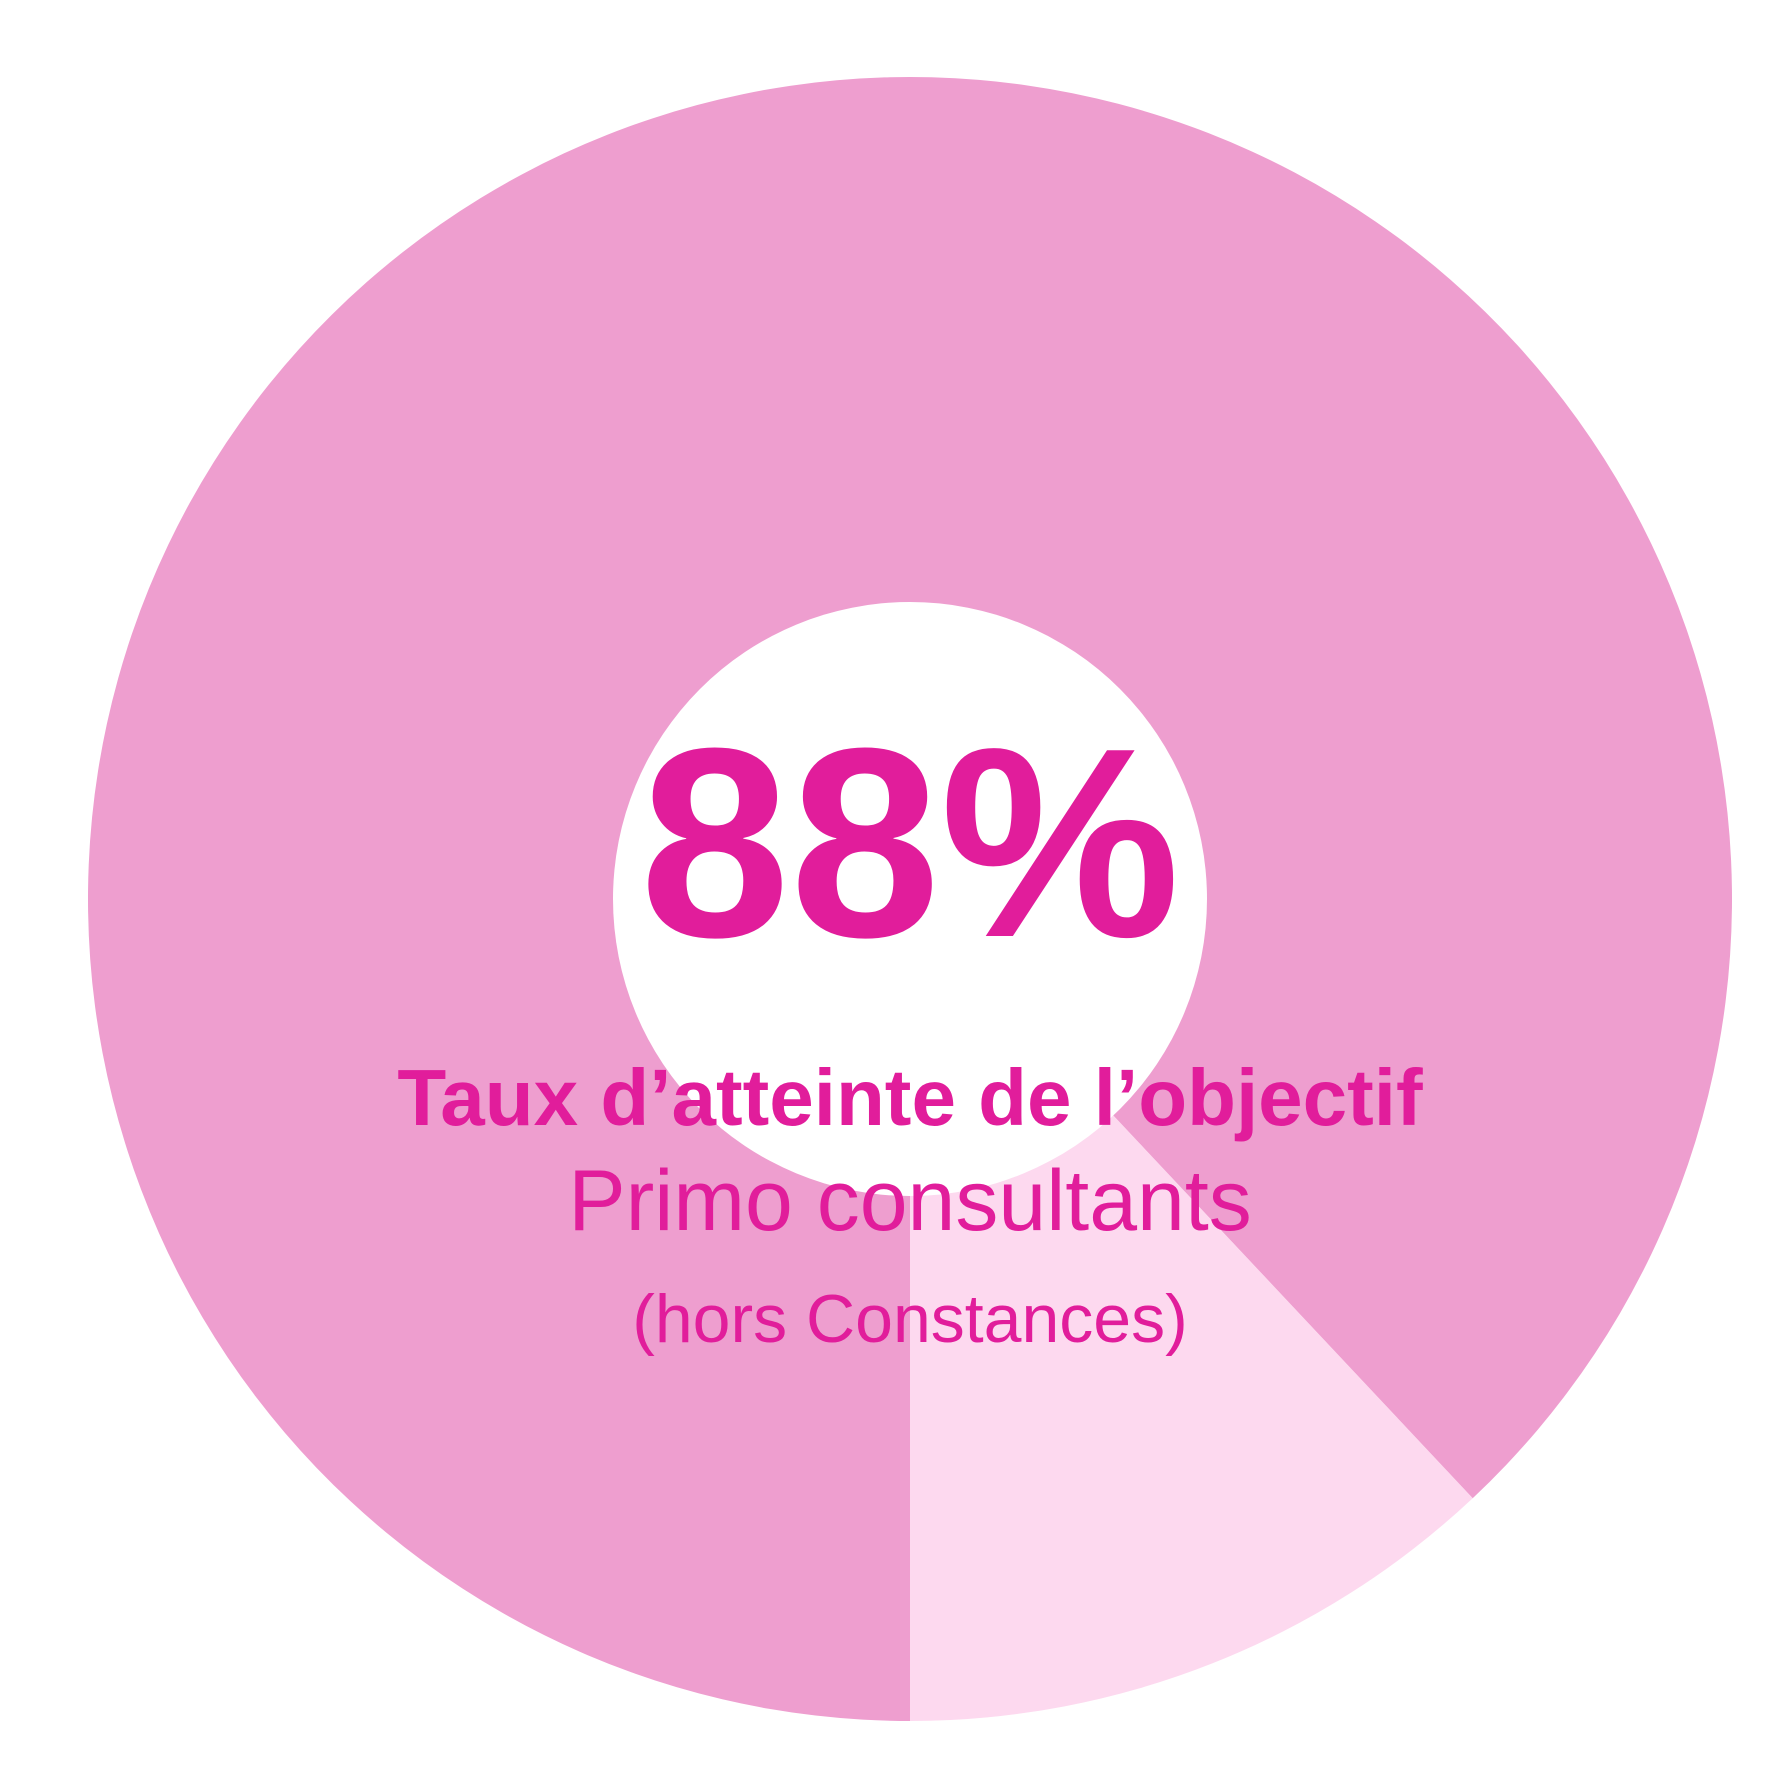 The height and width of the screenshot is (1781, 1781). I want to click on chart-title: Taux d’atteinte de l’objectif, so click(910, 1097).